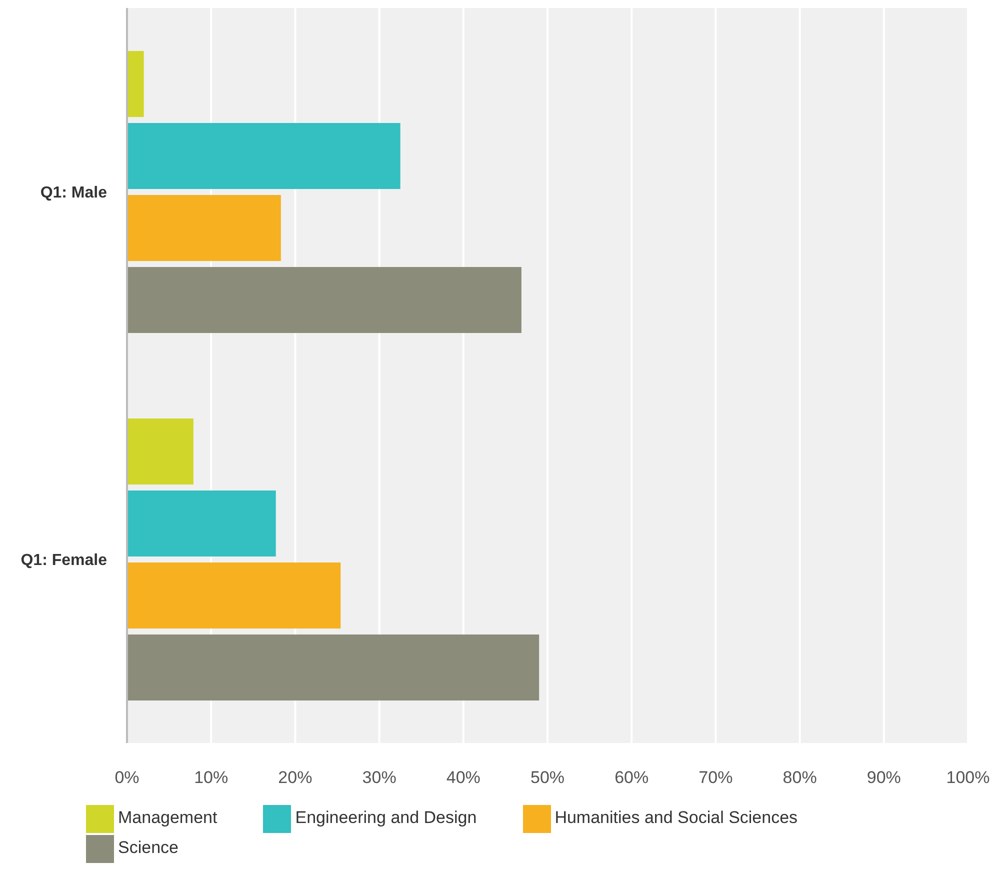 Image resolution: width=997 pixels, height=871 pixels. I want to click on y-tick-label: Q1: Female, so click(64, 560).